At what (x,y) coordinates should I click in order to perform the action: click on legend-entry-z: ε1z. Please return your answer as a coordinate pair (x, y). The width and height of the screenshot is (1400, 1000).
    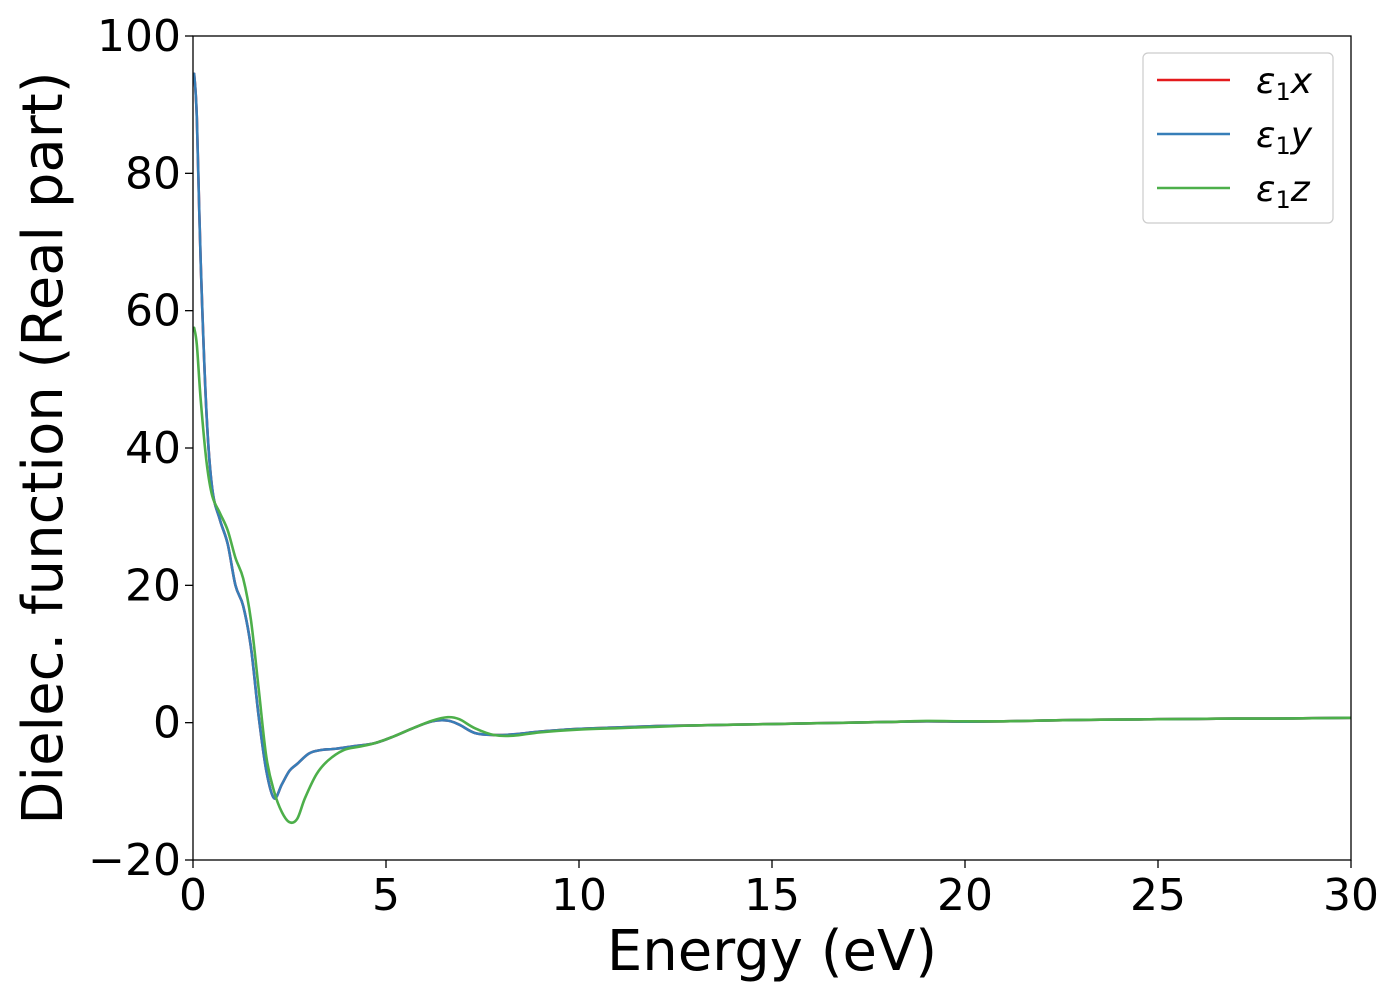
    Looking at the image, I should click on (1283, 191).